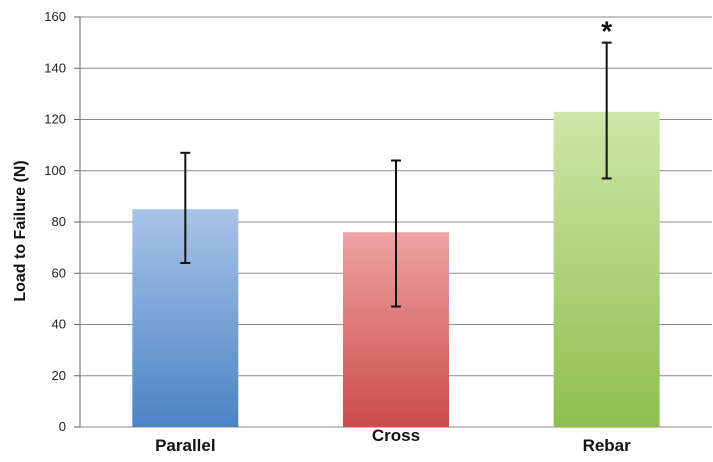  Describe the element at coordinates (607, 445) in the screenshot. I see `category-label-rebar: Rebar` at that location.